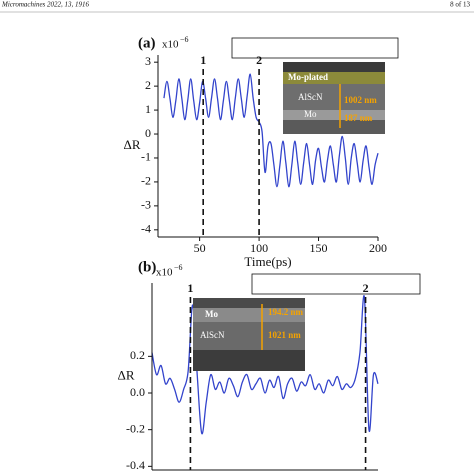  I want to click on y-tick-label: 0.0, so click(137, 392).